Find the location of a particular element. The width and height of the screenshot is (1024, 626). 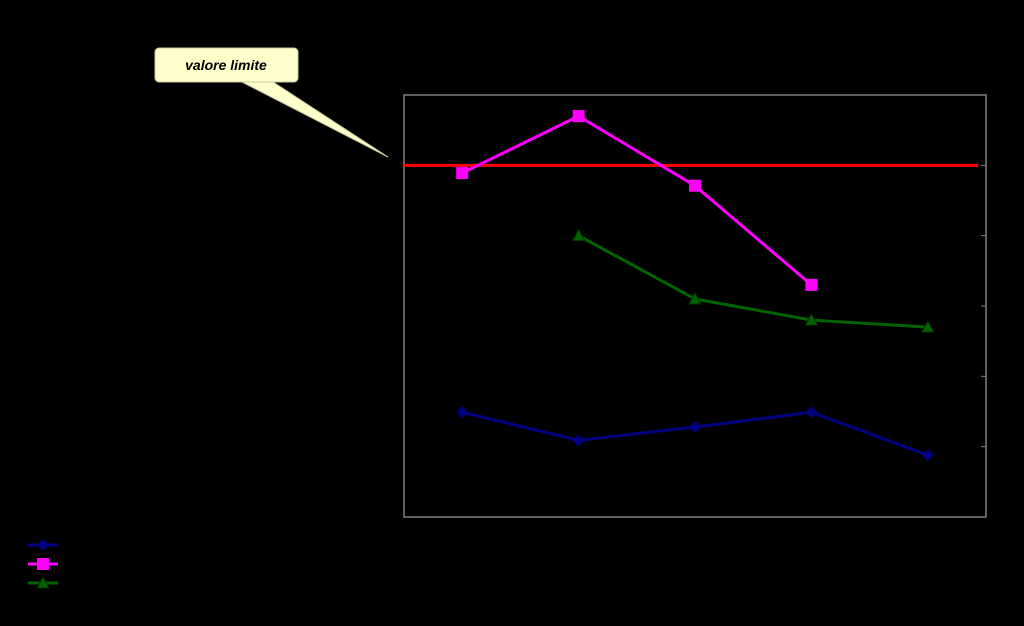

callout-label: valore limite is located at coordinates (226, 65).